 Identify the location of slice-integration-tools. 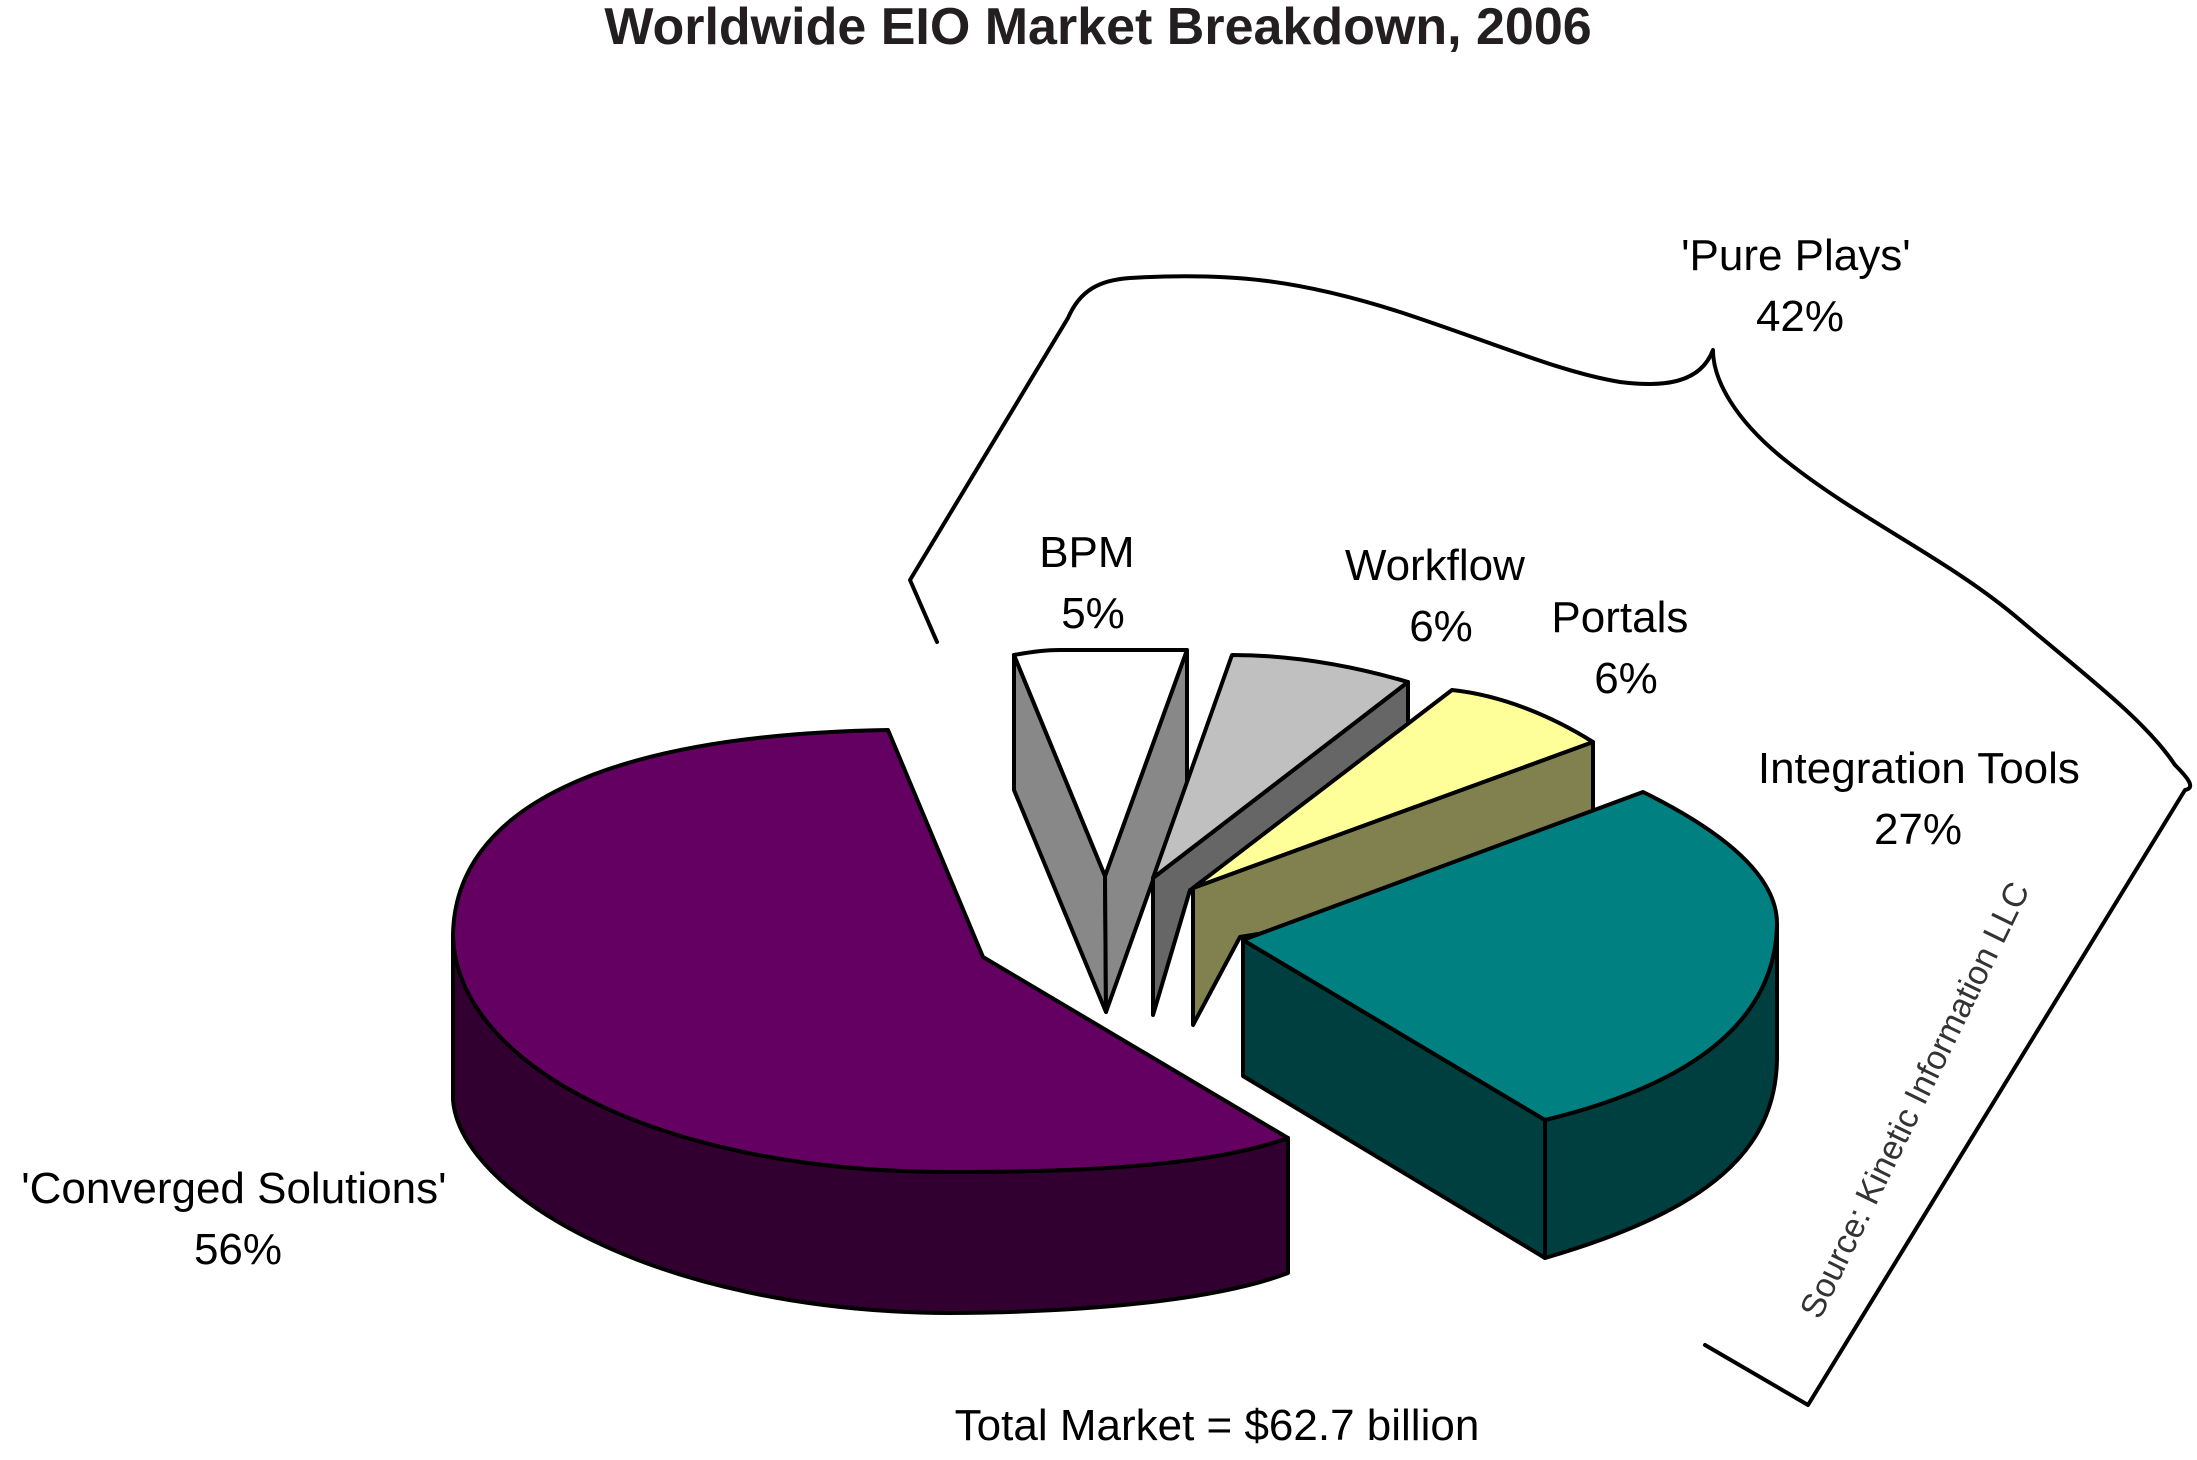
(1510, 1025).